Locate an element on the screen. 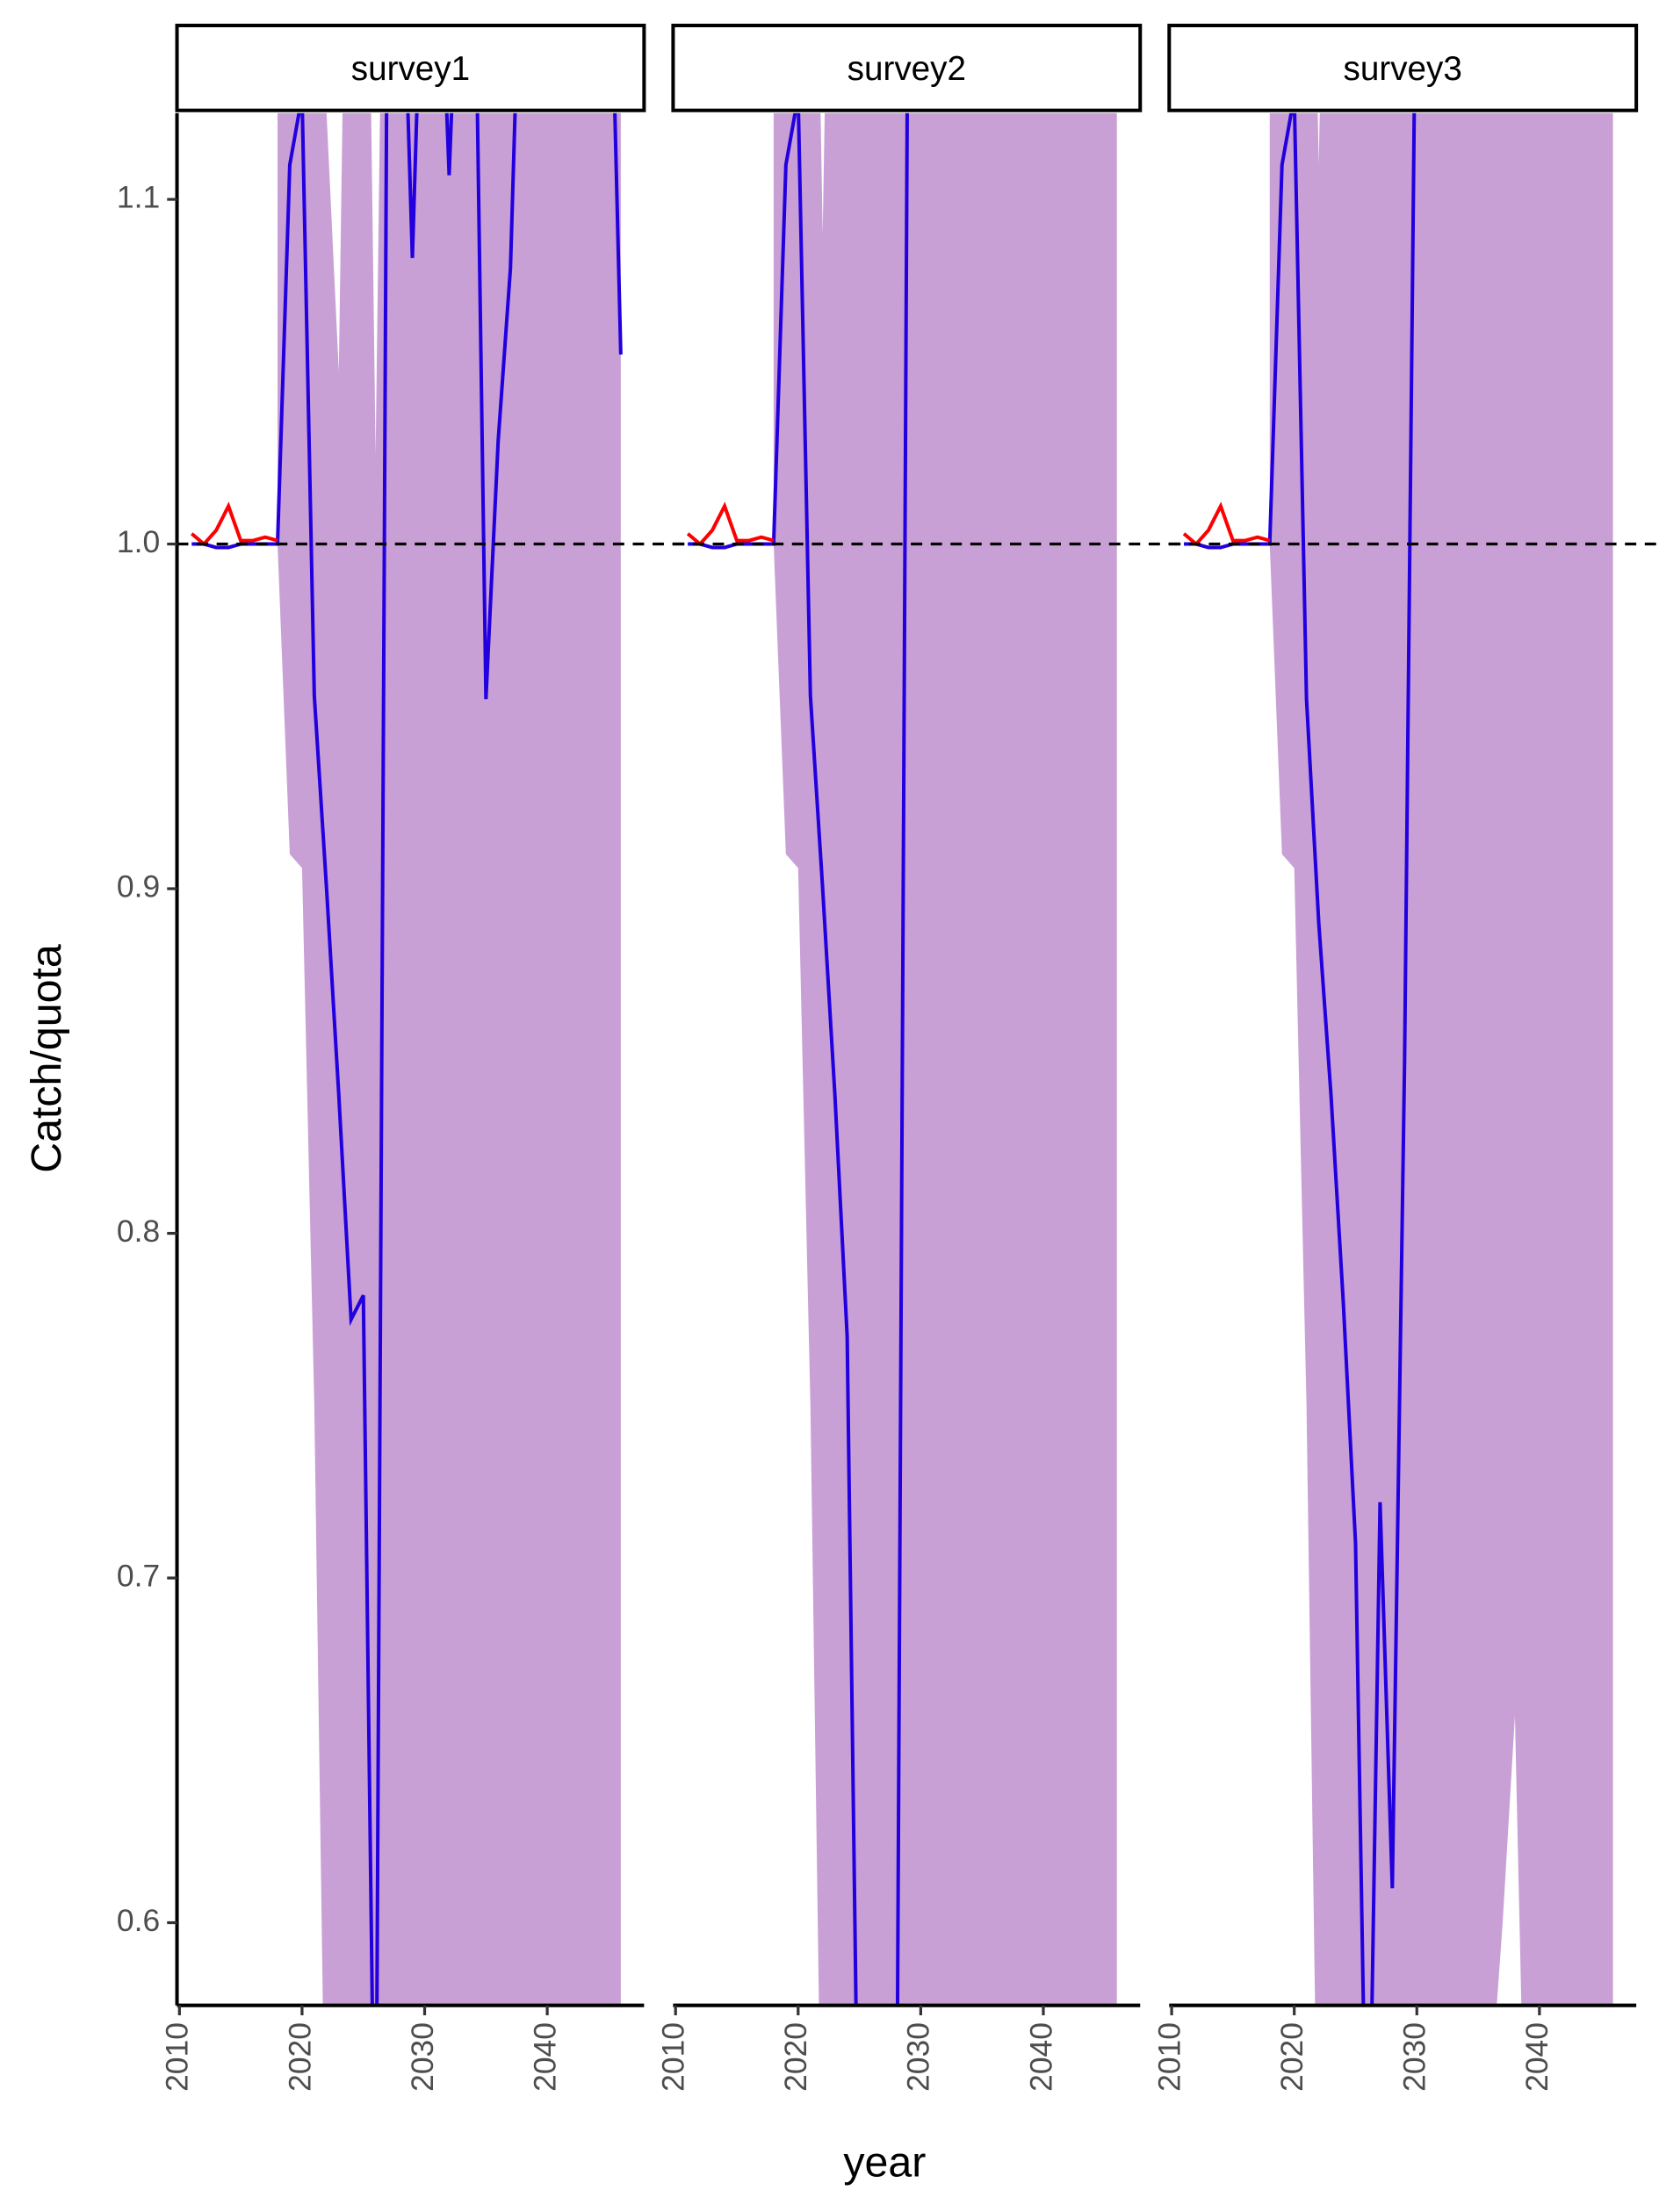 This screenshot has width=1659, height=2212. facet-title: survey2 is located at coordinates (907, 69).